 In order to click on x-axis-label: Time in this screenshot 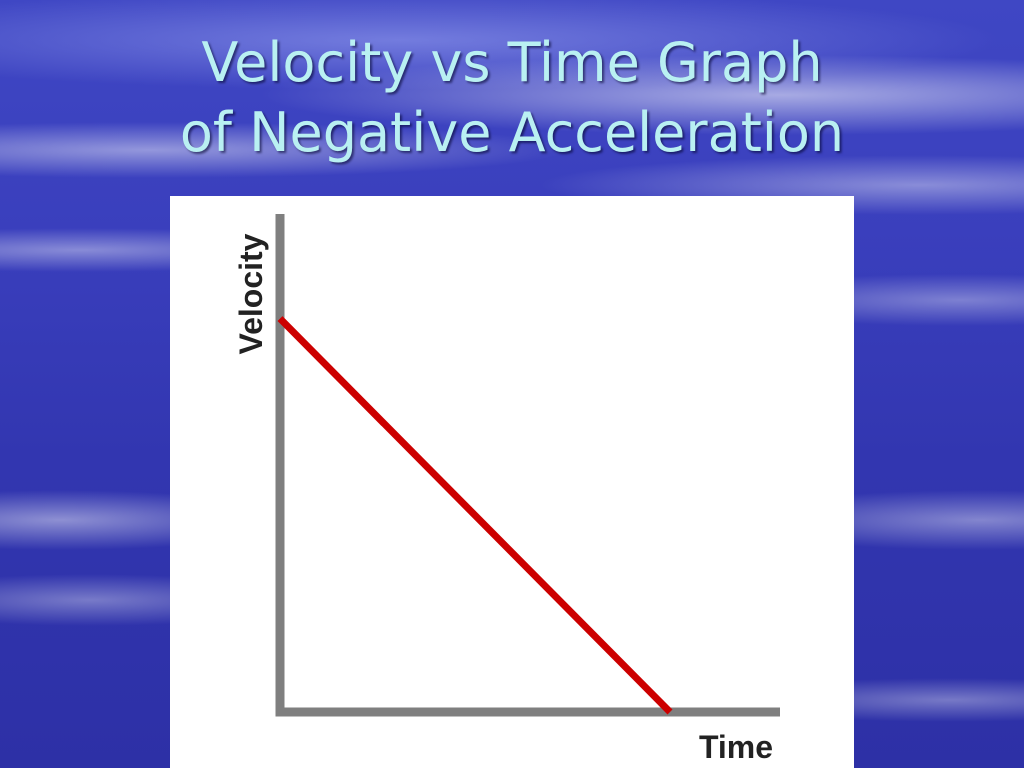, I will do `click(736, 747)`.